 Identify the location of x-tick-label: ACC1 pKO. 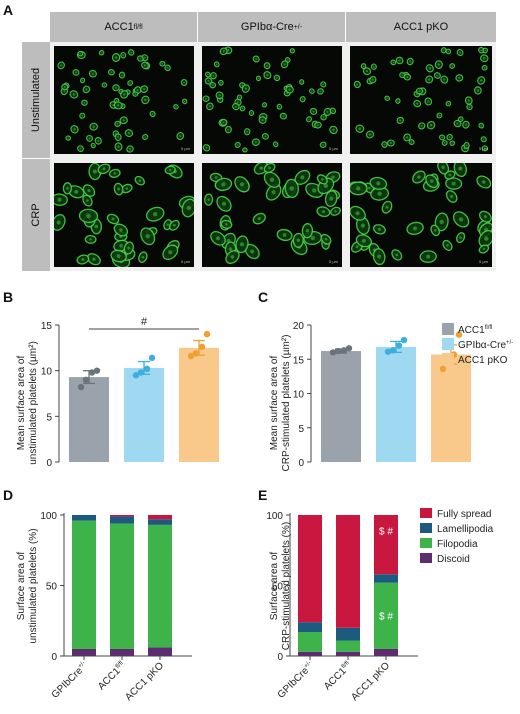
(370, 681).